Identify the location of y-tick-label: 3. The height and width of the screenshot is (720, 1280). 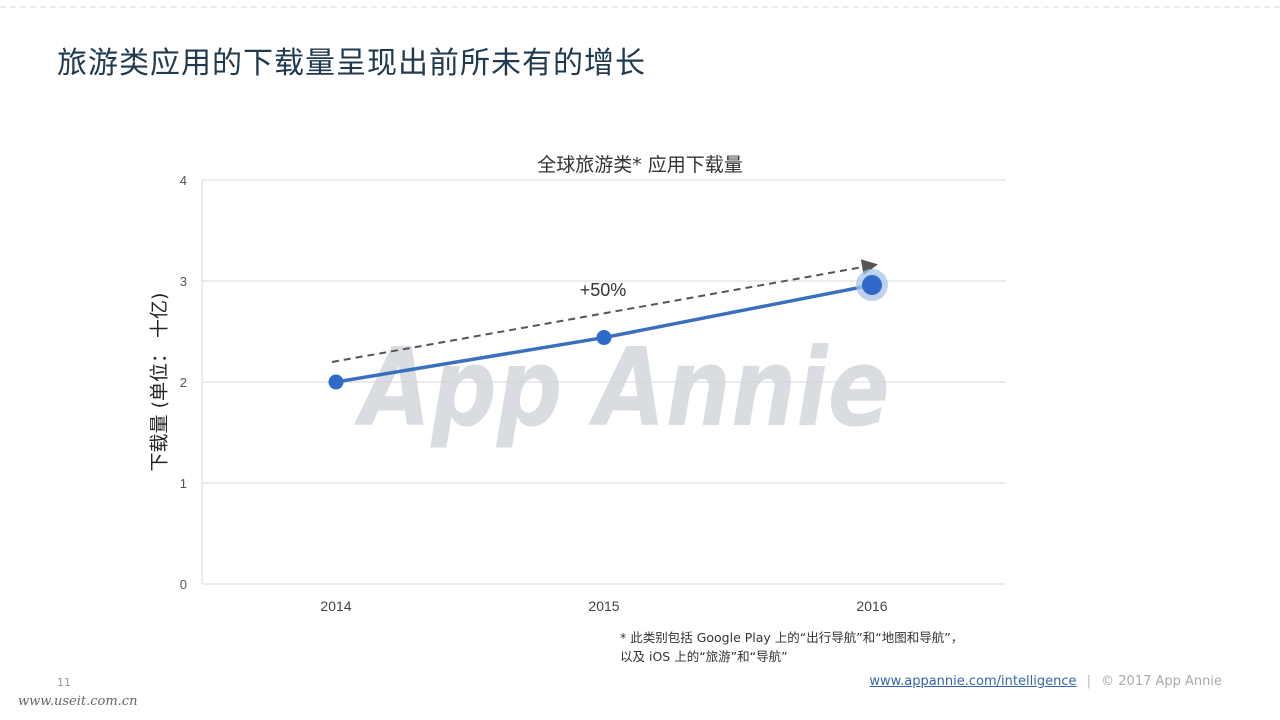
(183, 281).